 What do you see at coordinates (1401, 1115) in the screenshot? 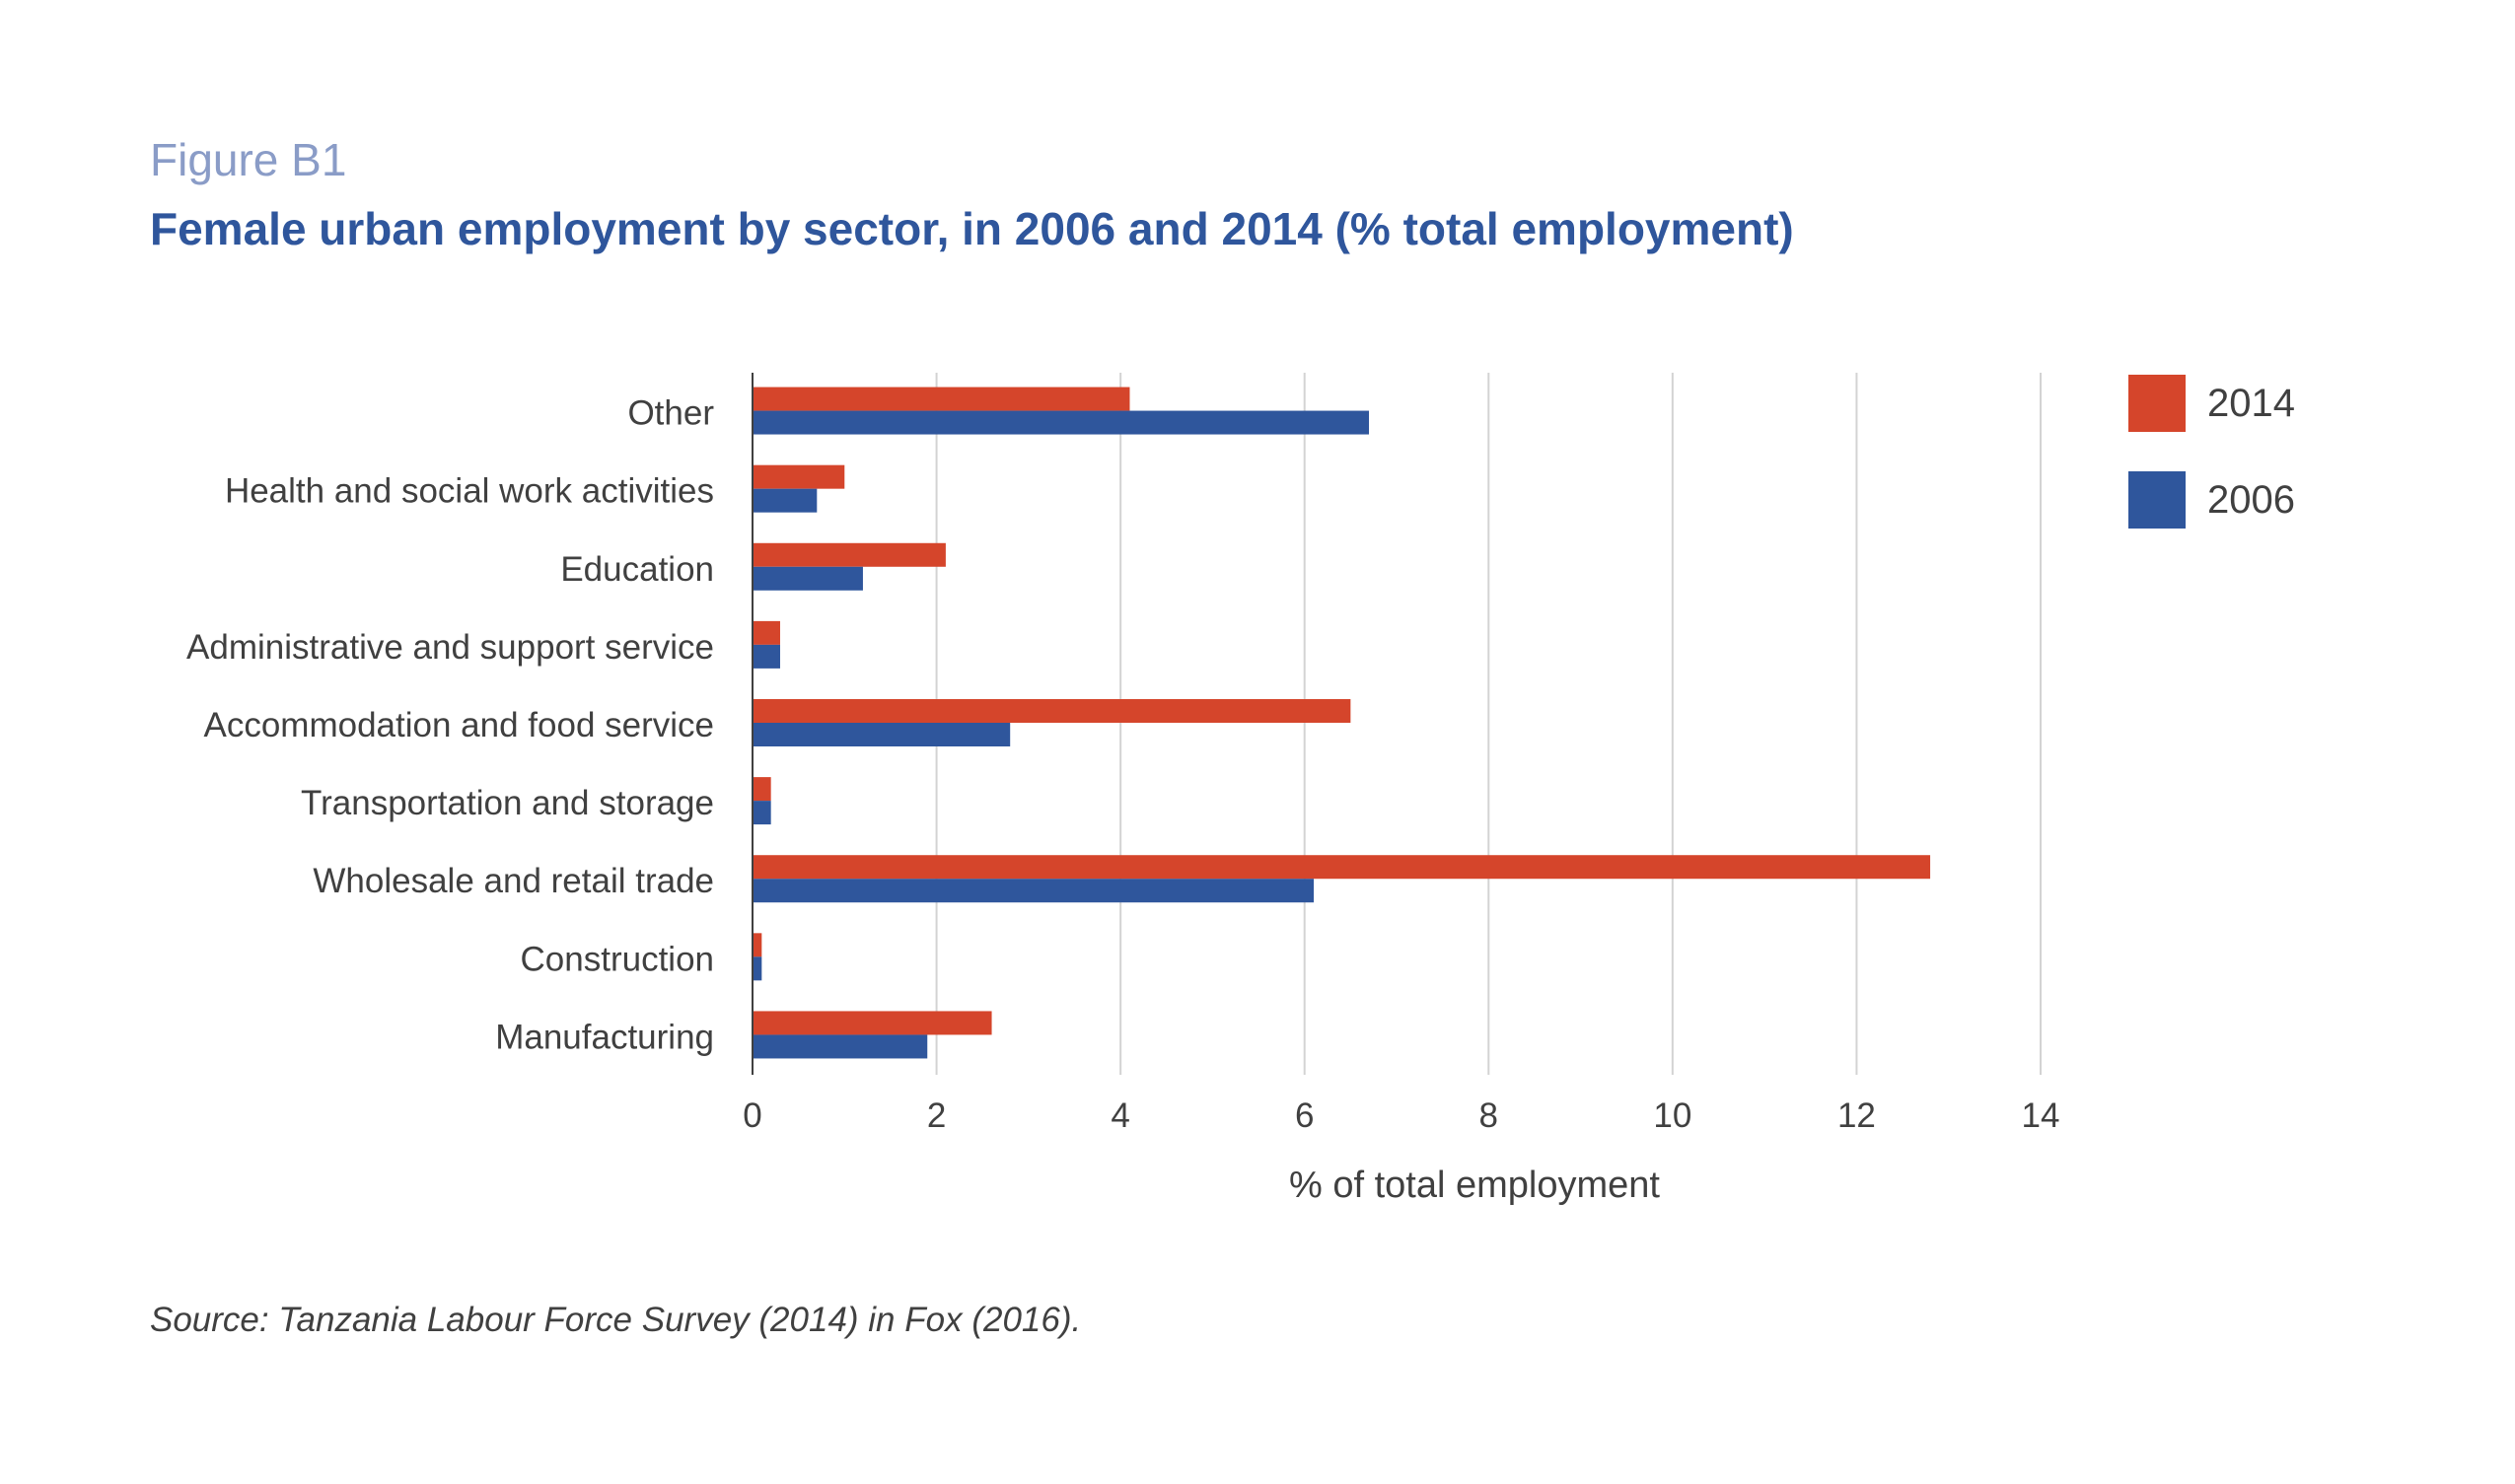
I see `x-tick-labels: 0 2 4 6 8 10 12 14` at bounding box center [1401, 1115].